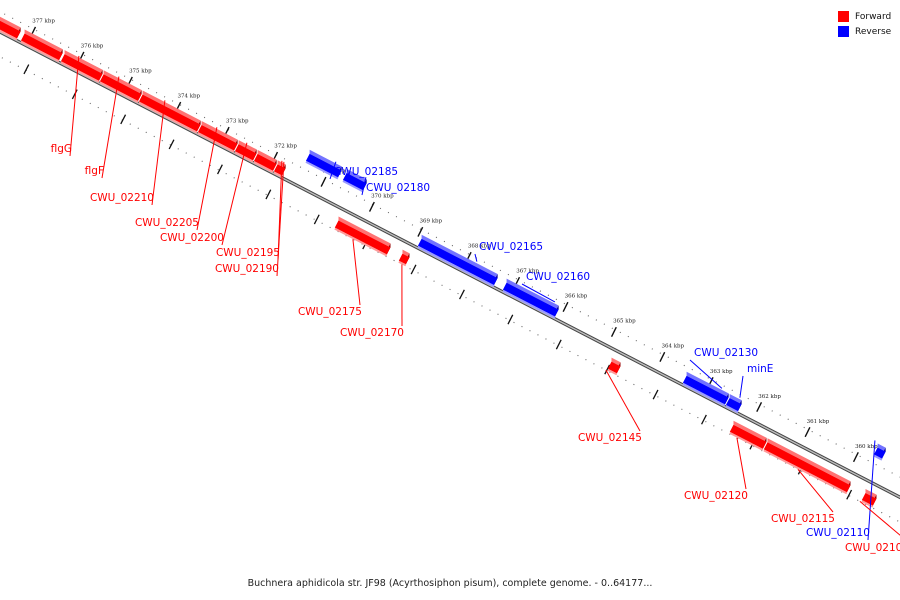  I want to click on forward-swatch, so click(843, 16).